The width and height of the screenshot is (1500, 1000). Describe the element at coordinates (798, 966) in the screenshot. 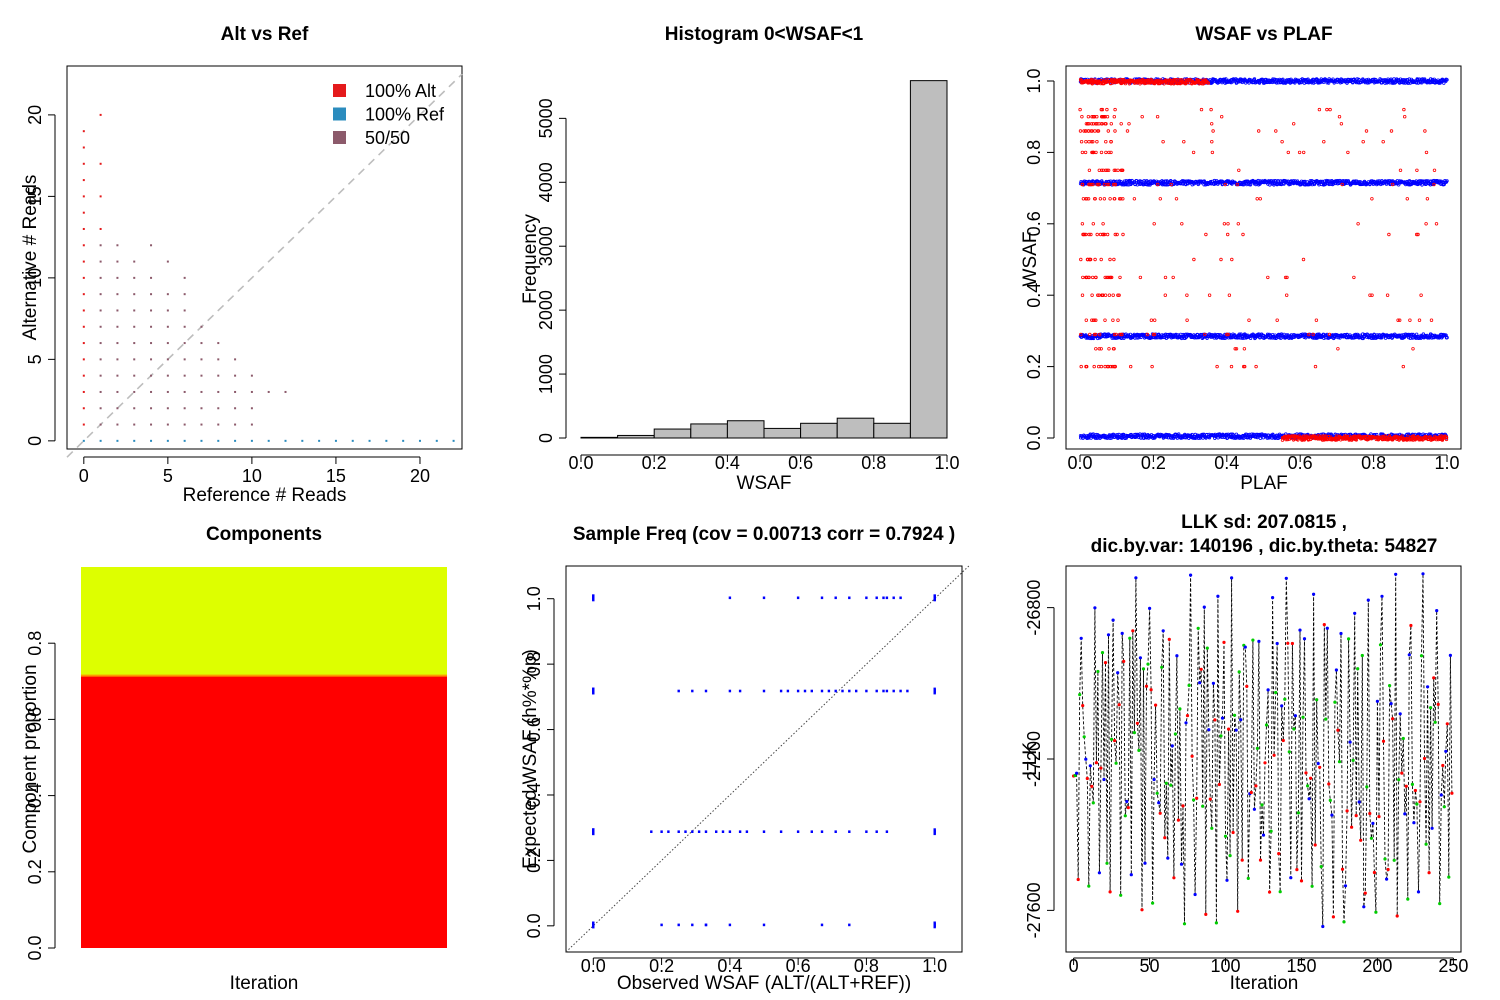

I see `x-tick-label: 0.6` at that location.